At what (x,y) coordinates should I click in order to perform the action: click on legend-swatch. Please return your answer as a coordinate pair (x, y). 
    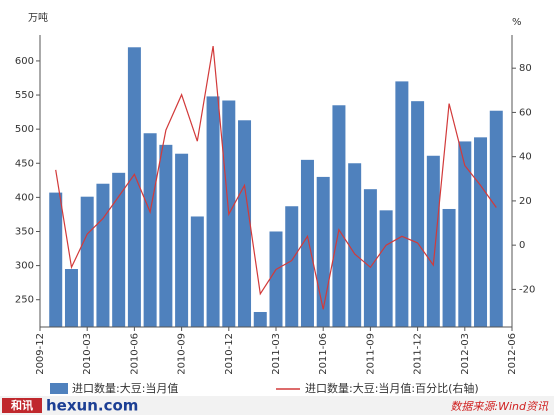
    Looking at the image, I should click on (59, 388).